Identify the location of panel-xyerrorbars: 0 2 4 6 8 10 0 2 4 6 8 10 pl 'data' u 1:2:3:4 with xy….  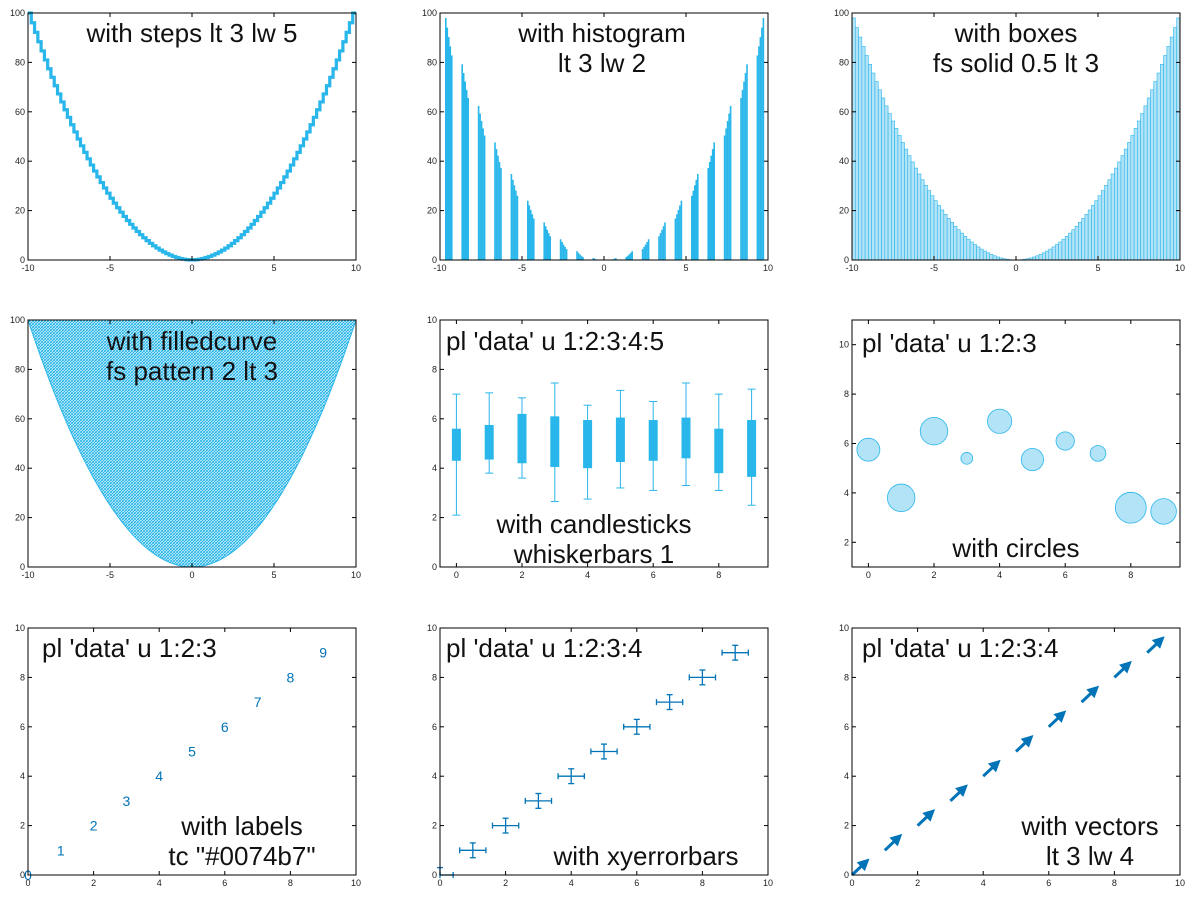
(600, 755).